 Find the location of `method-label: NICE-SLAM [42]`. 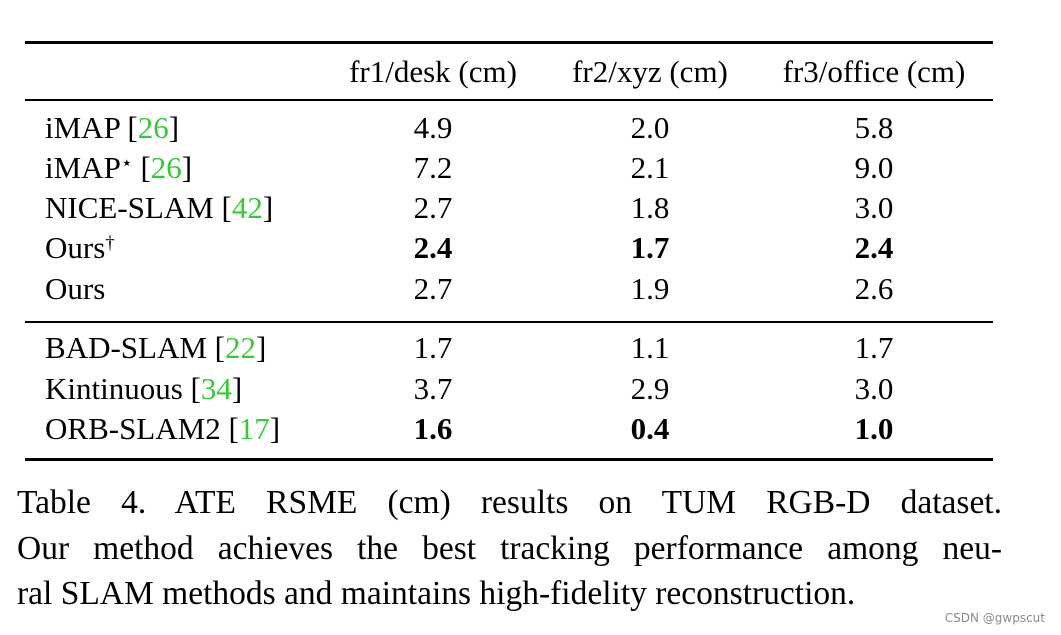

method-label: NICE-SLAM [42] is located at coordinates (159, 207).